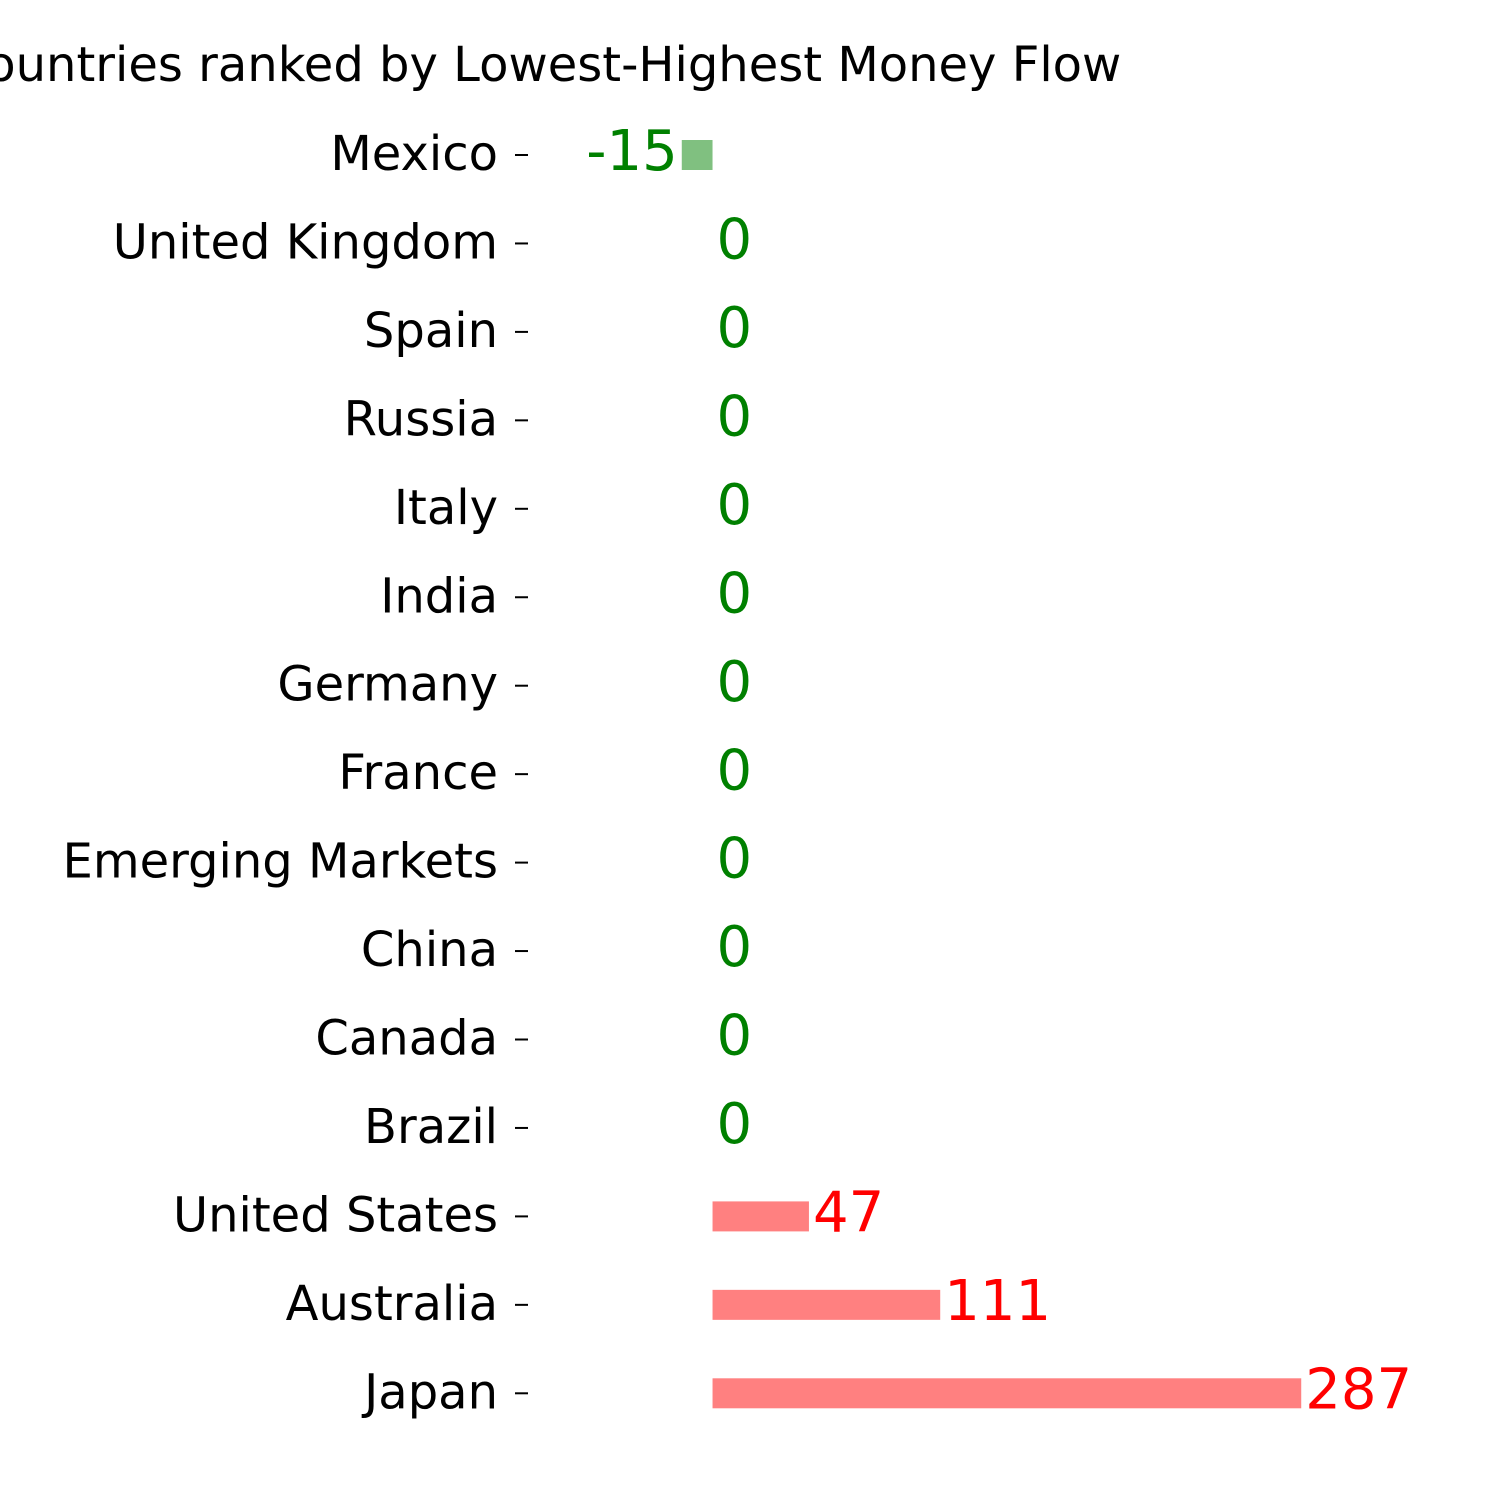  I want to click on y-tick-label: Canada, so click(406, 1039).